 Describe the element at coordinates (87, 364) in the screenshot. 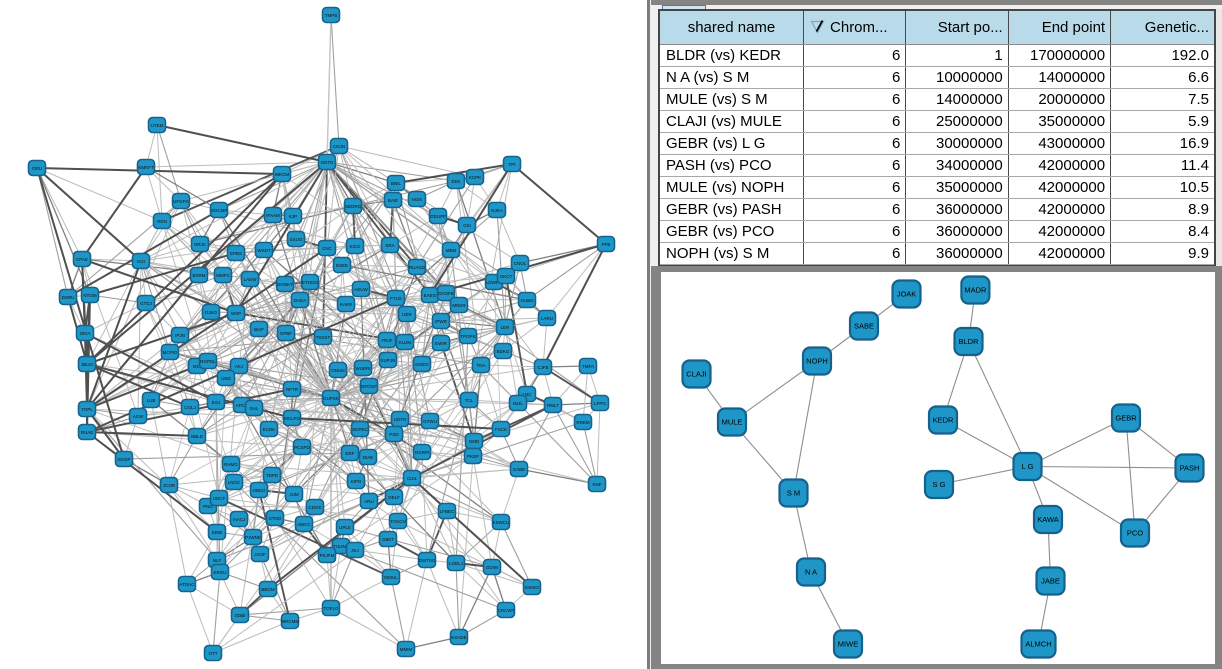

I see `svg-text: JBUO` at that location.